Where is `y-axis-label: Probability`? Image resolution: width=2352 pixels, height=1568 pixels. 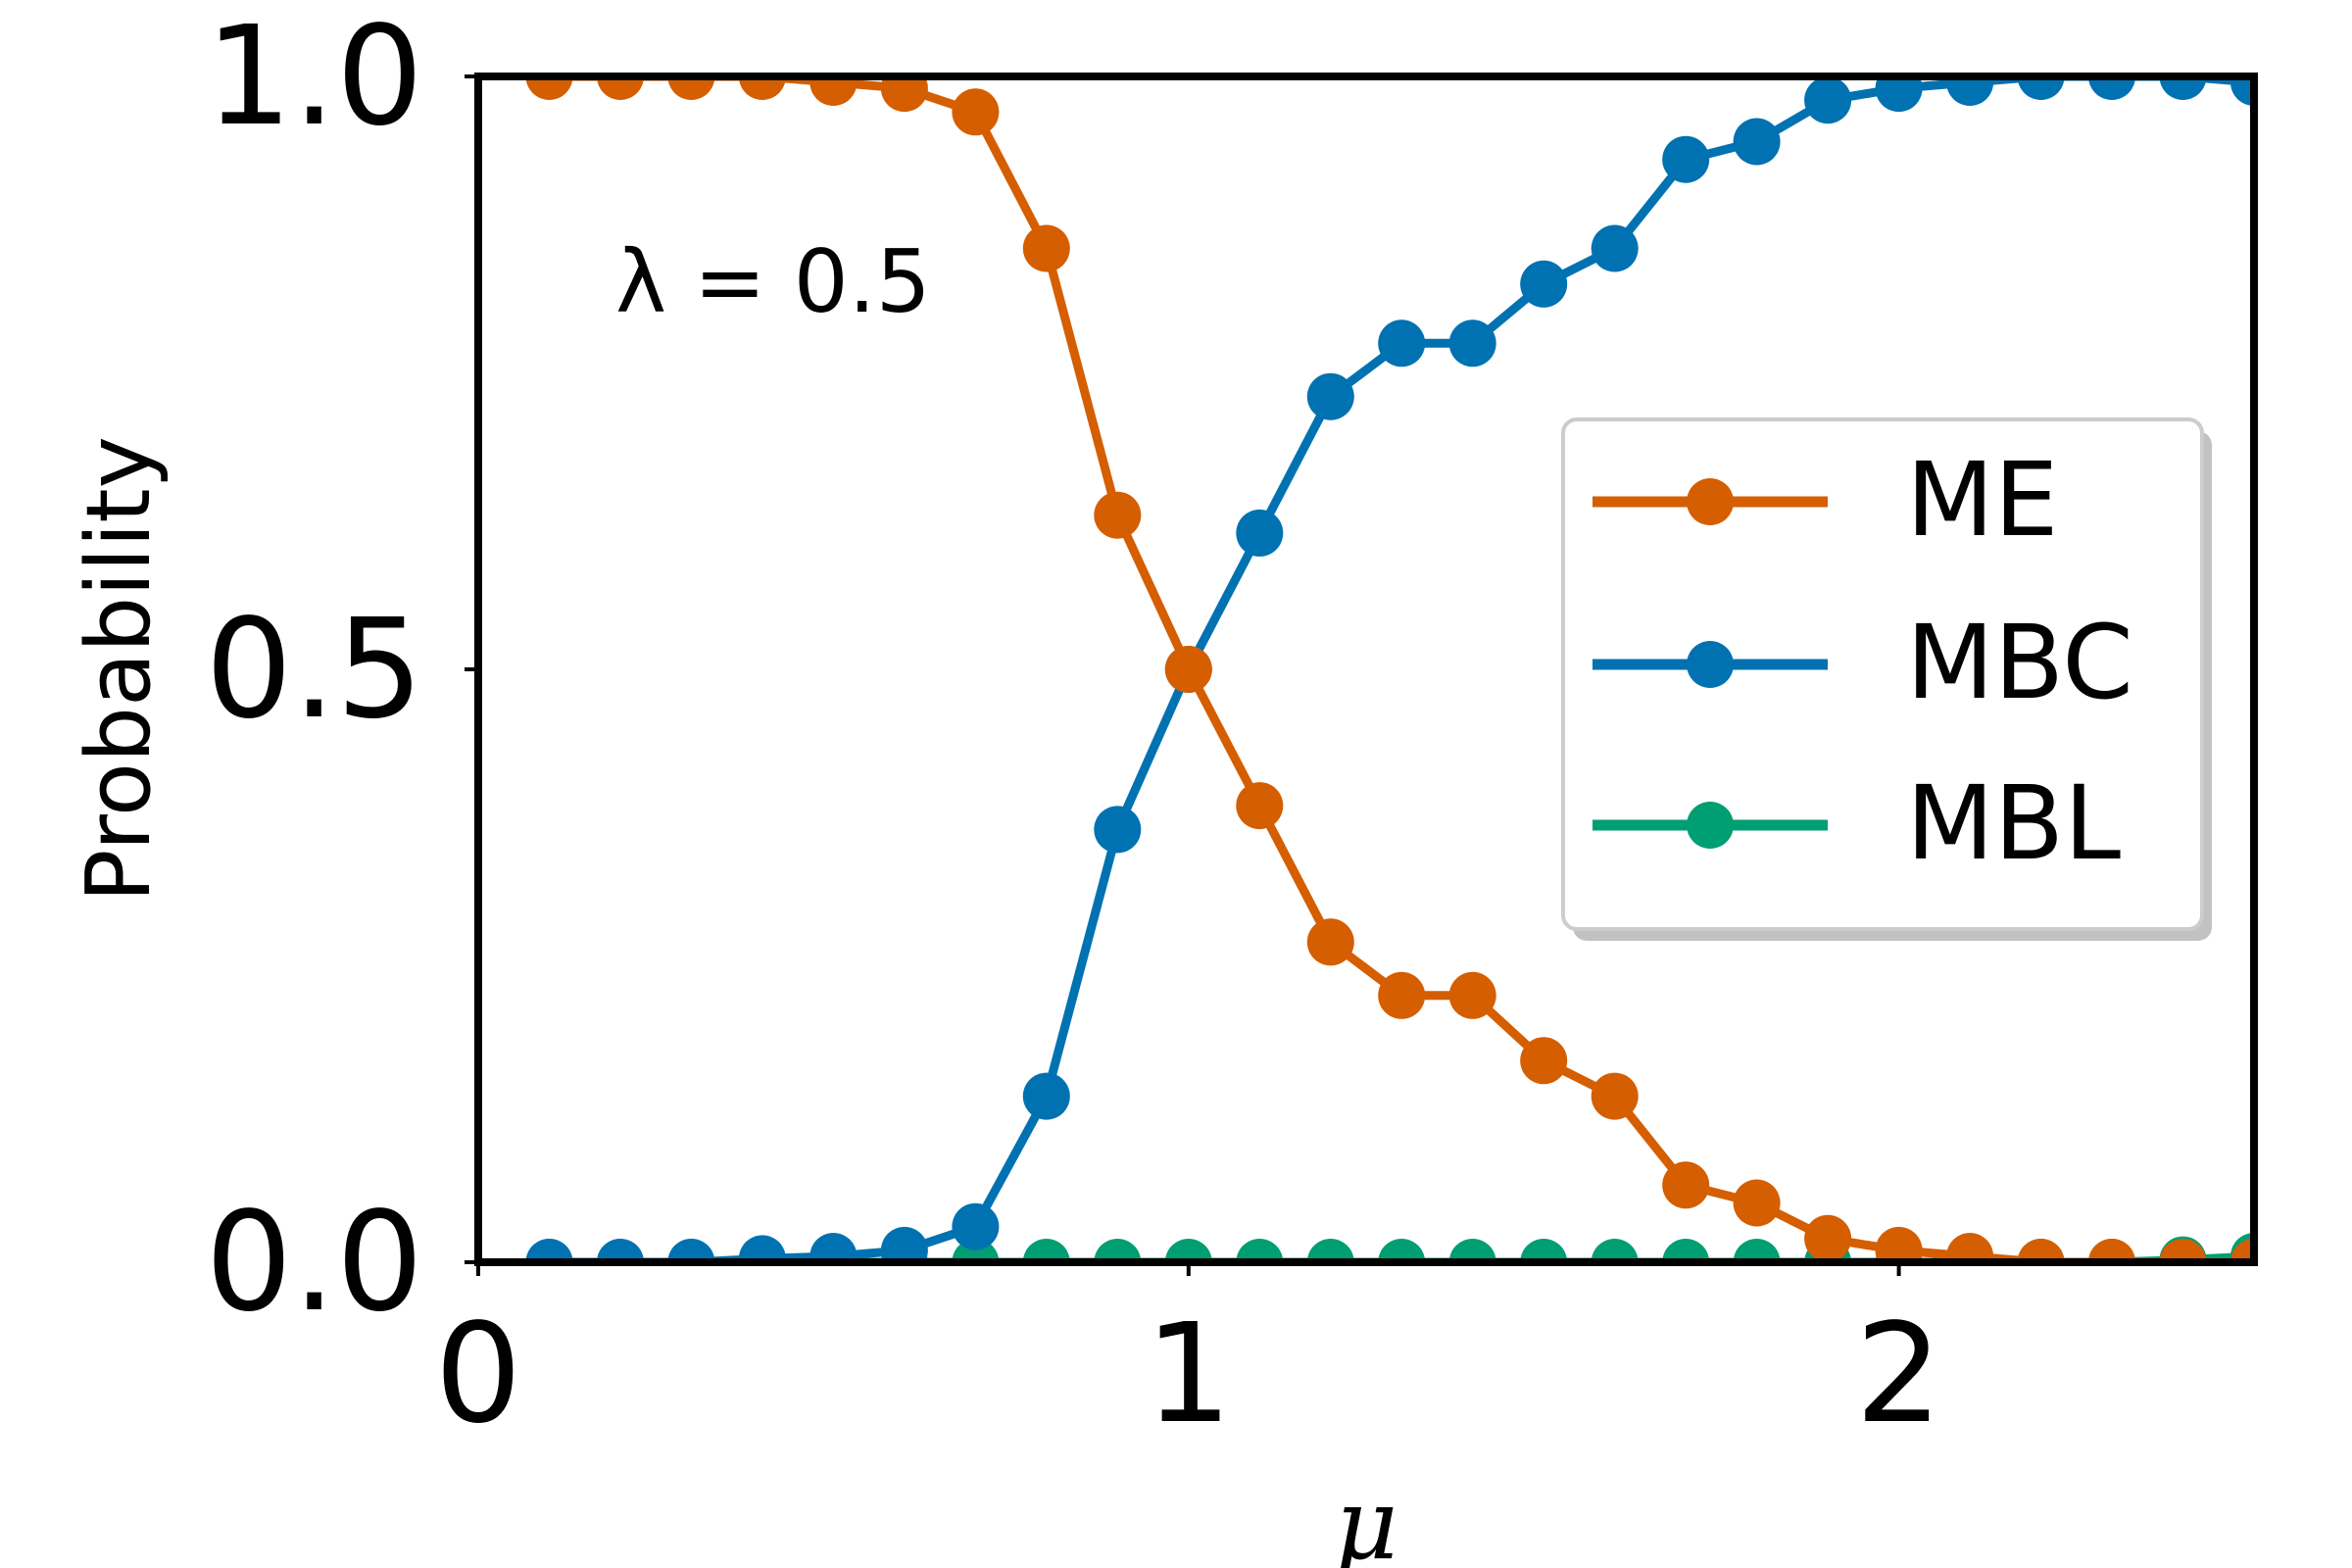
y-axis-label: Probability is located at coordinates (119, 669).